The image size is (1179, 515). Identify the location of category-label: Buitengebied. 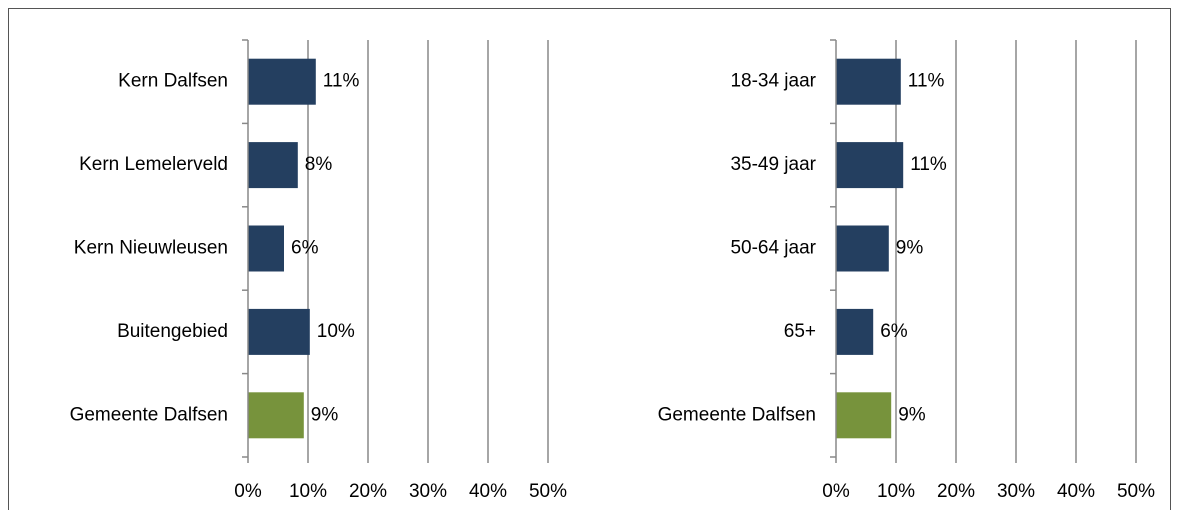
(172, 331).